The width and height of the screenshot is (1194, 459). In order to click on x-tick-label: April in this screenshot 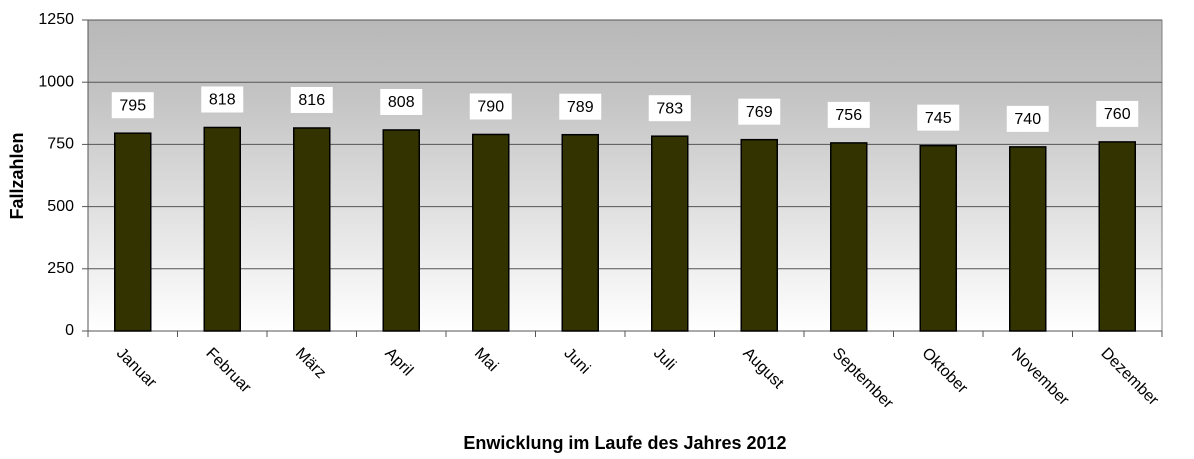, I will do `click(398, 362)`.